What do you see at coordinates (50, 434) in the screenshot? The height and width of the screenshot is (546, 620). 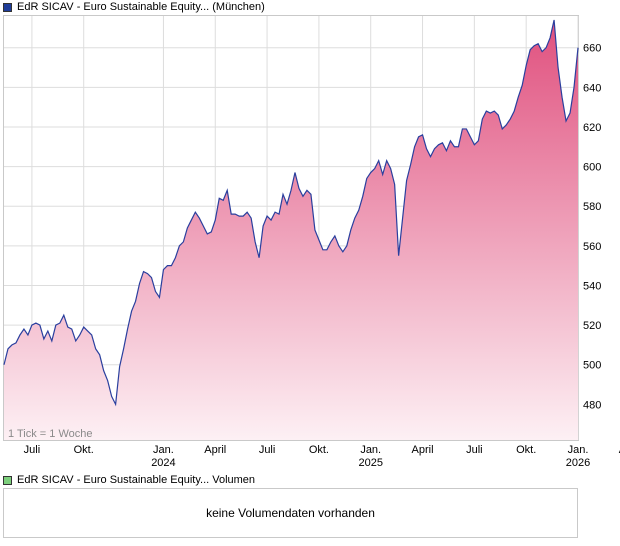 I see `tick-interval-note: 1 Tick = 1 Woche` at bounding box center [50, 434].